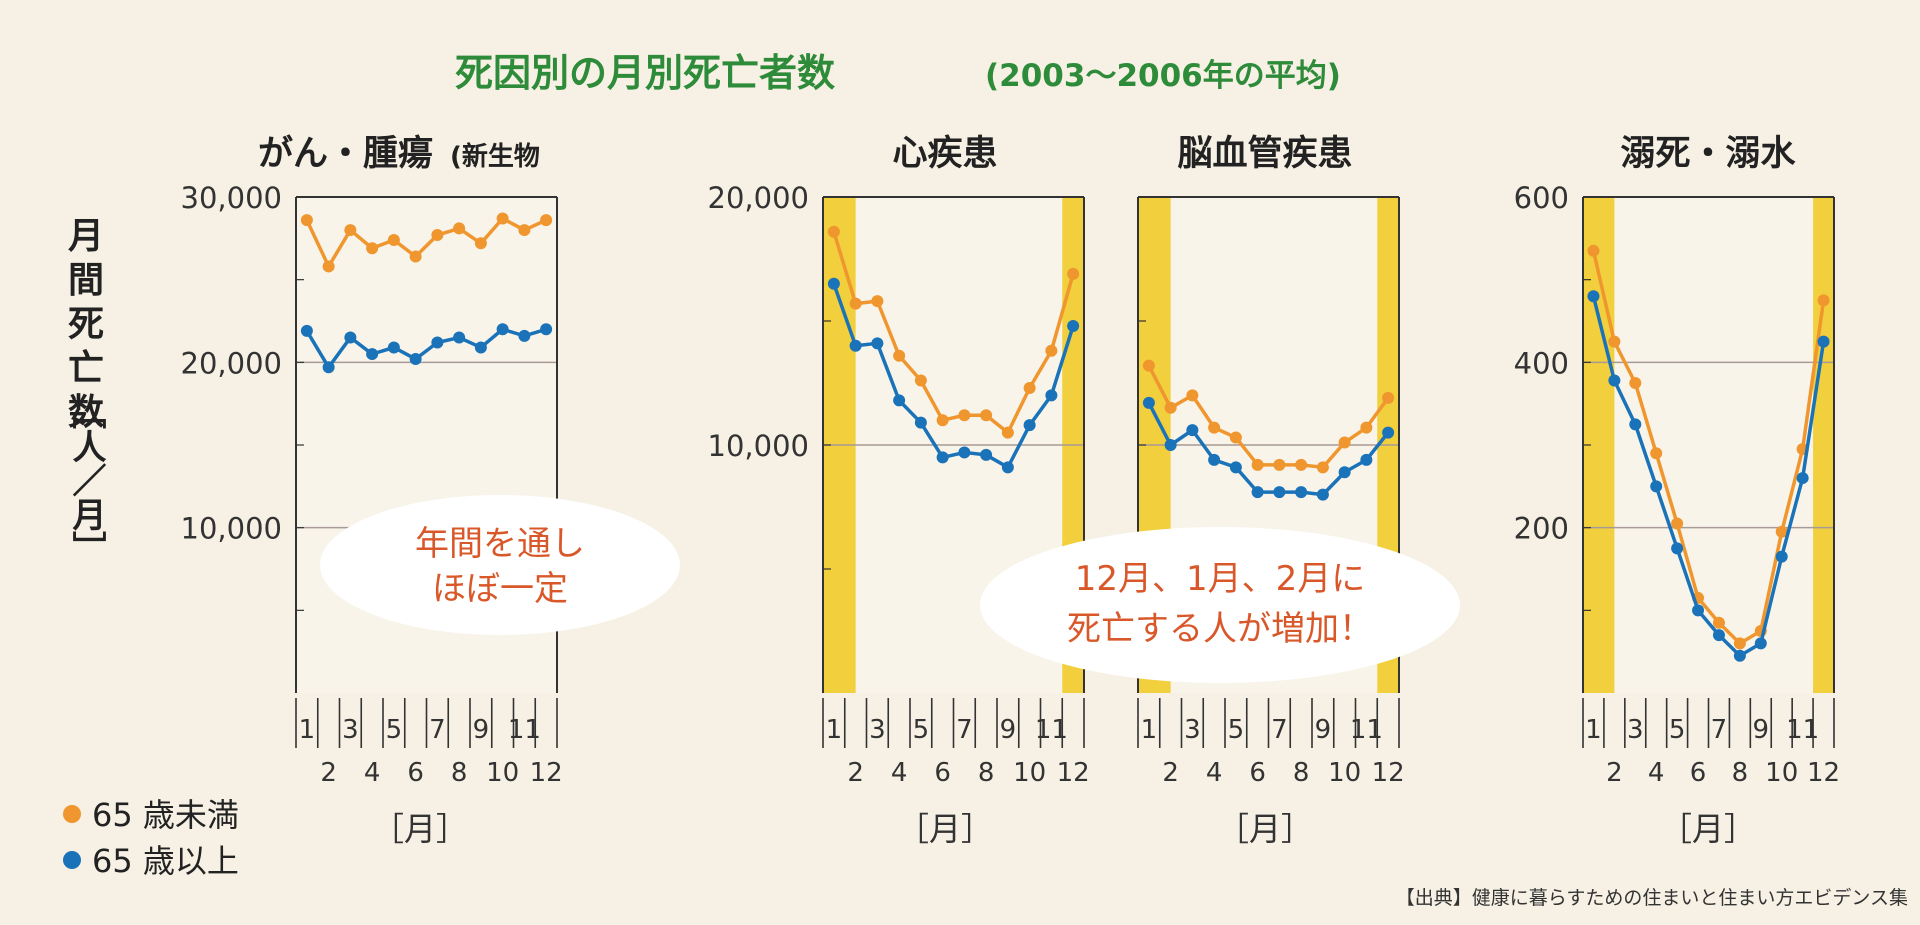  Describe the element at coordinates (500, 589) in the screenshot. I see `annotation-note1-line2: ほぼ一定` at that location.